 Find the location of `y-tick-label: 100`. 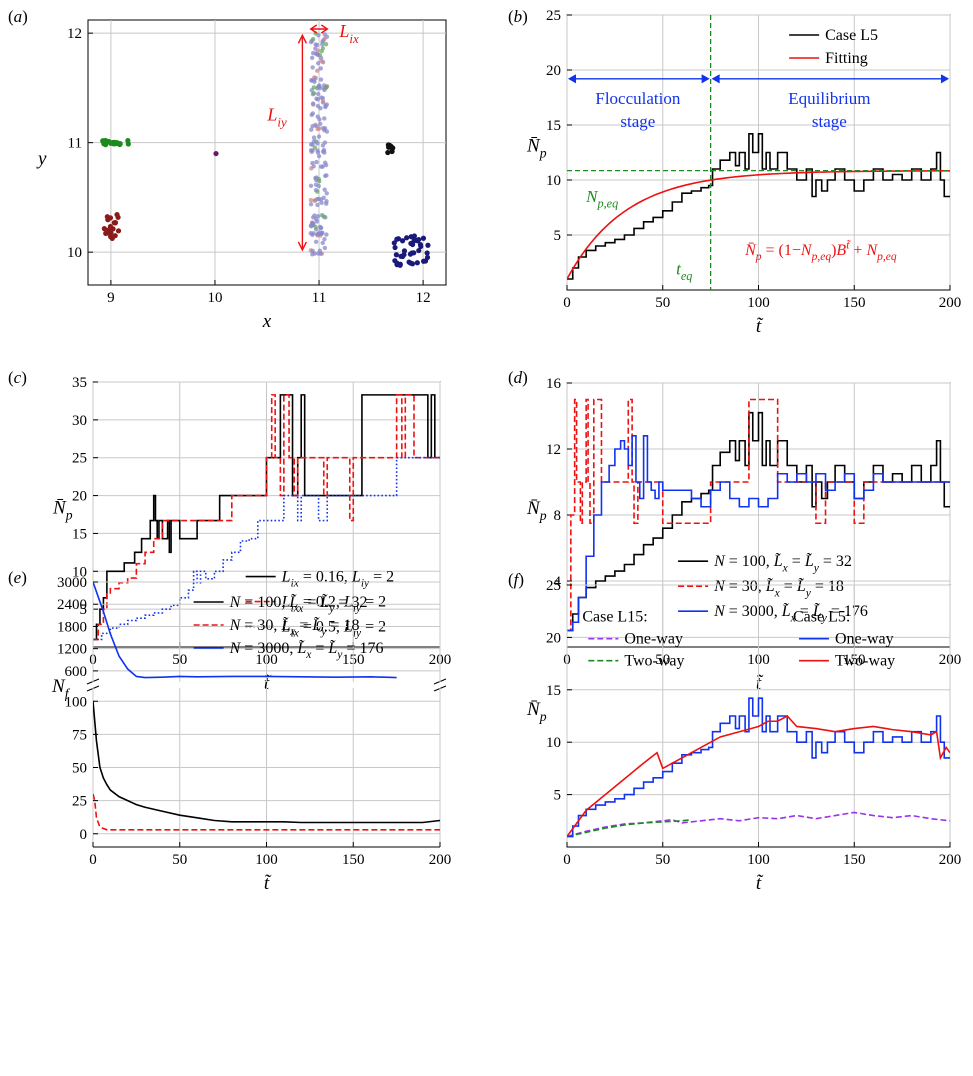

y-tick-label: 100 is located at coordinates (76, 702).